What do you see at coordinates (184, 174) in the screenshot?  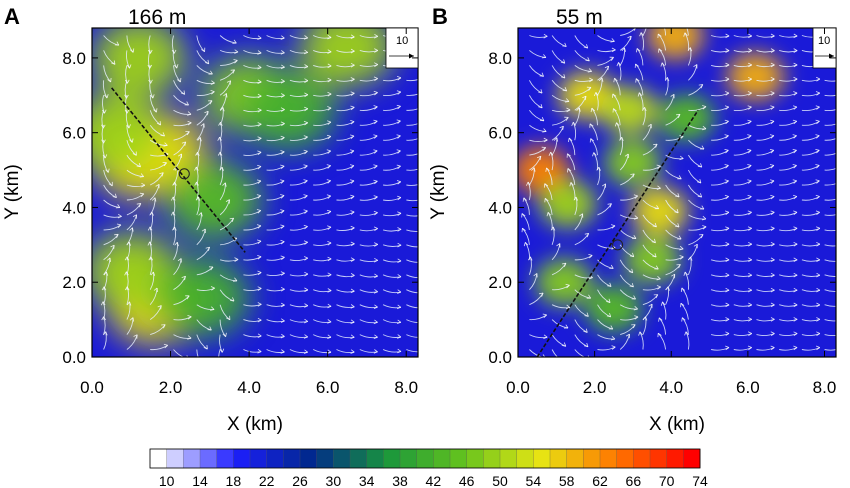 I see `vortex-center-marker` at bounding box center [184, 174].